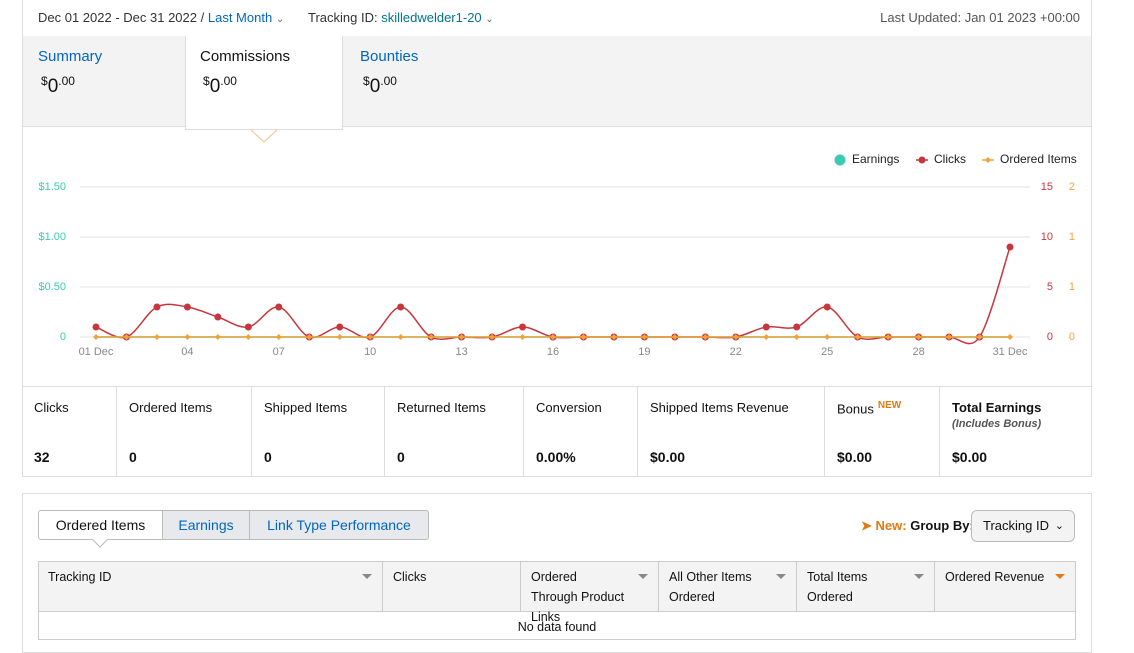 The height and width of the screenshot is (653, 1134). I want to click on commissions-tab: Commissions $0.00, so click(264, 83).